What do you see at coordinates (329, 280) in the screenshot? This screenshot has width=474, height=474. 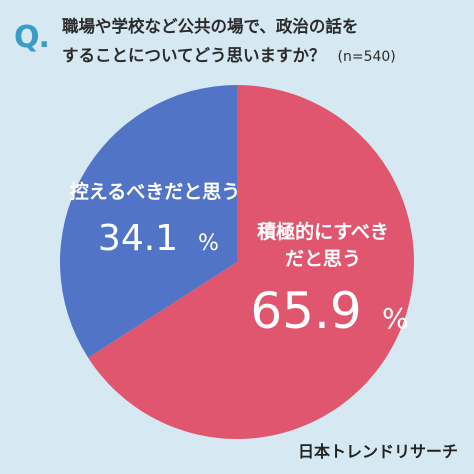 I see `slice-label-active: 積極的にすべき だと思う 65.9 %` at bounding box center [329, 280].